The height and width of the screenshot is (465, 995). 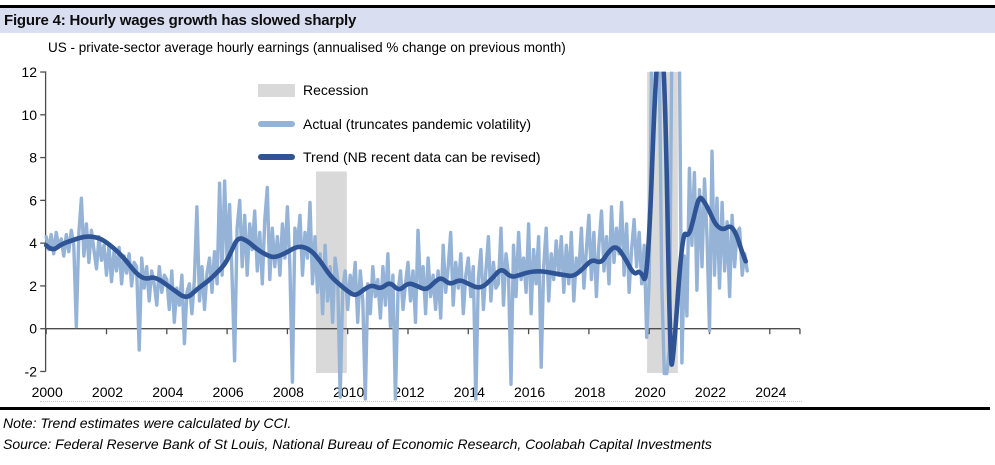 What do you see at coordinates (31, 371) in the screenshot?
I see `y-axis-label: -2` at bounding box center [31, 371].